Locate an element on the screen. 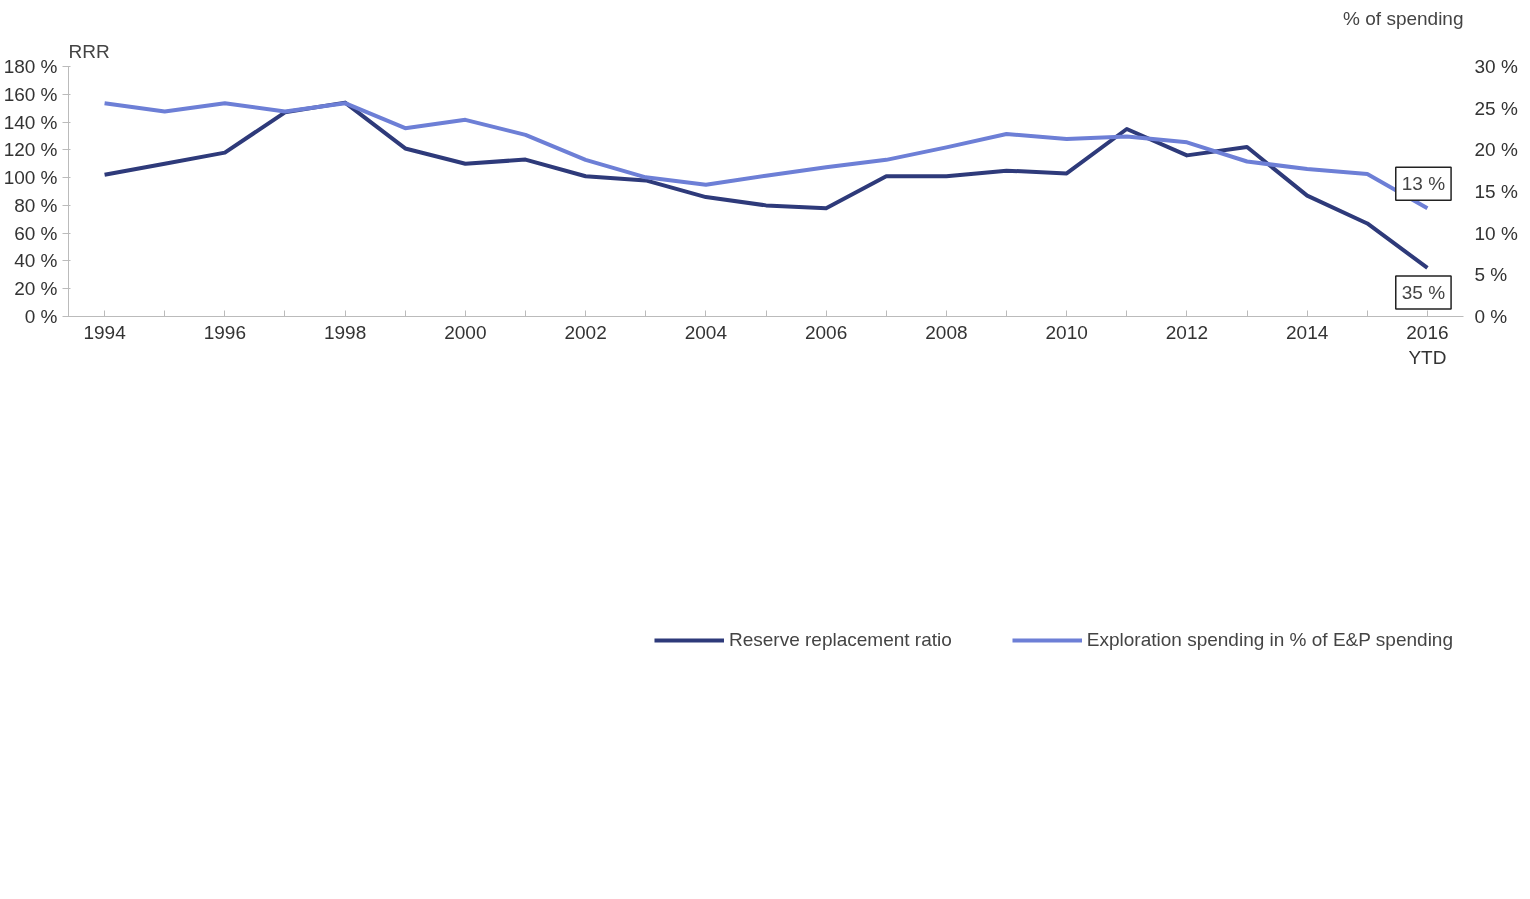 This screenshot has width=1530, height=899. y-tick-label: 100 % is located at coordinates (30, 178).